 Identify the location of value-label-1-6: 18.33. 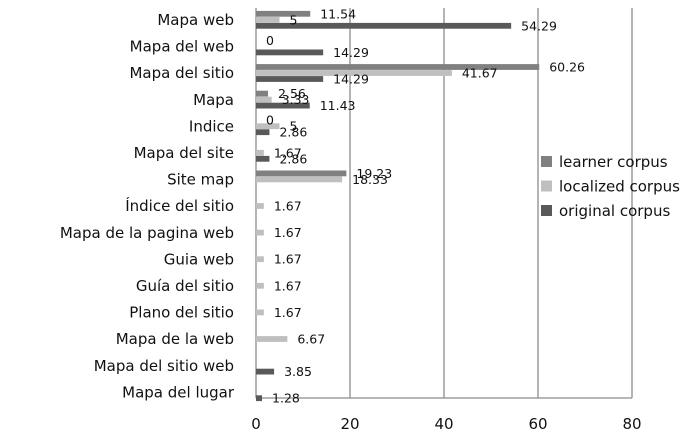
(370, 179).